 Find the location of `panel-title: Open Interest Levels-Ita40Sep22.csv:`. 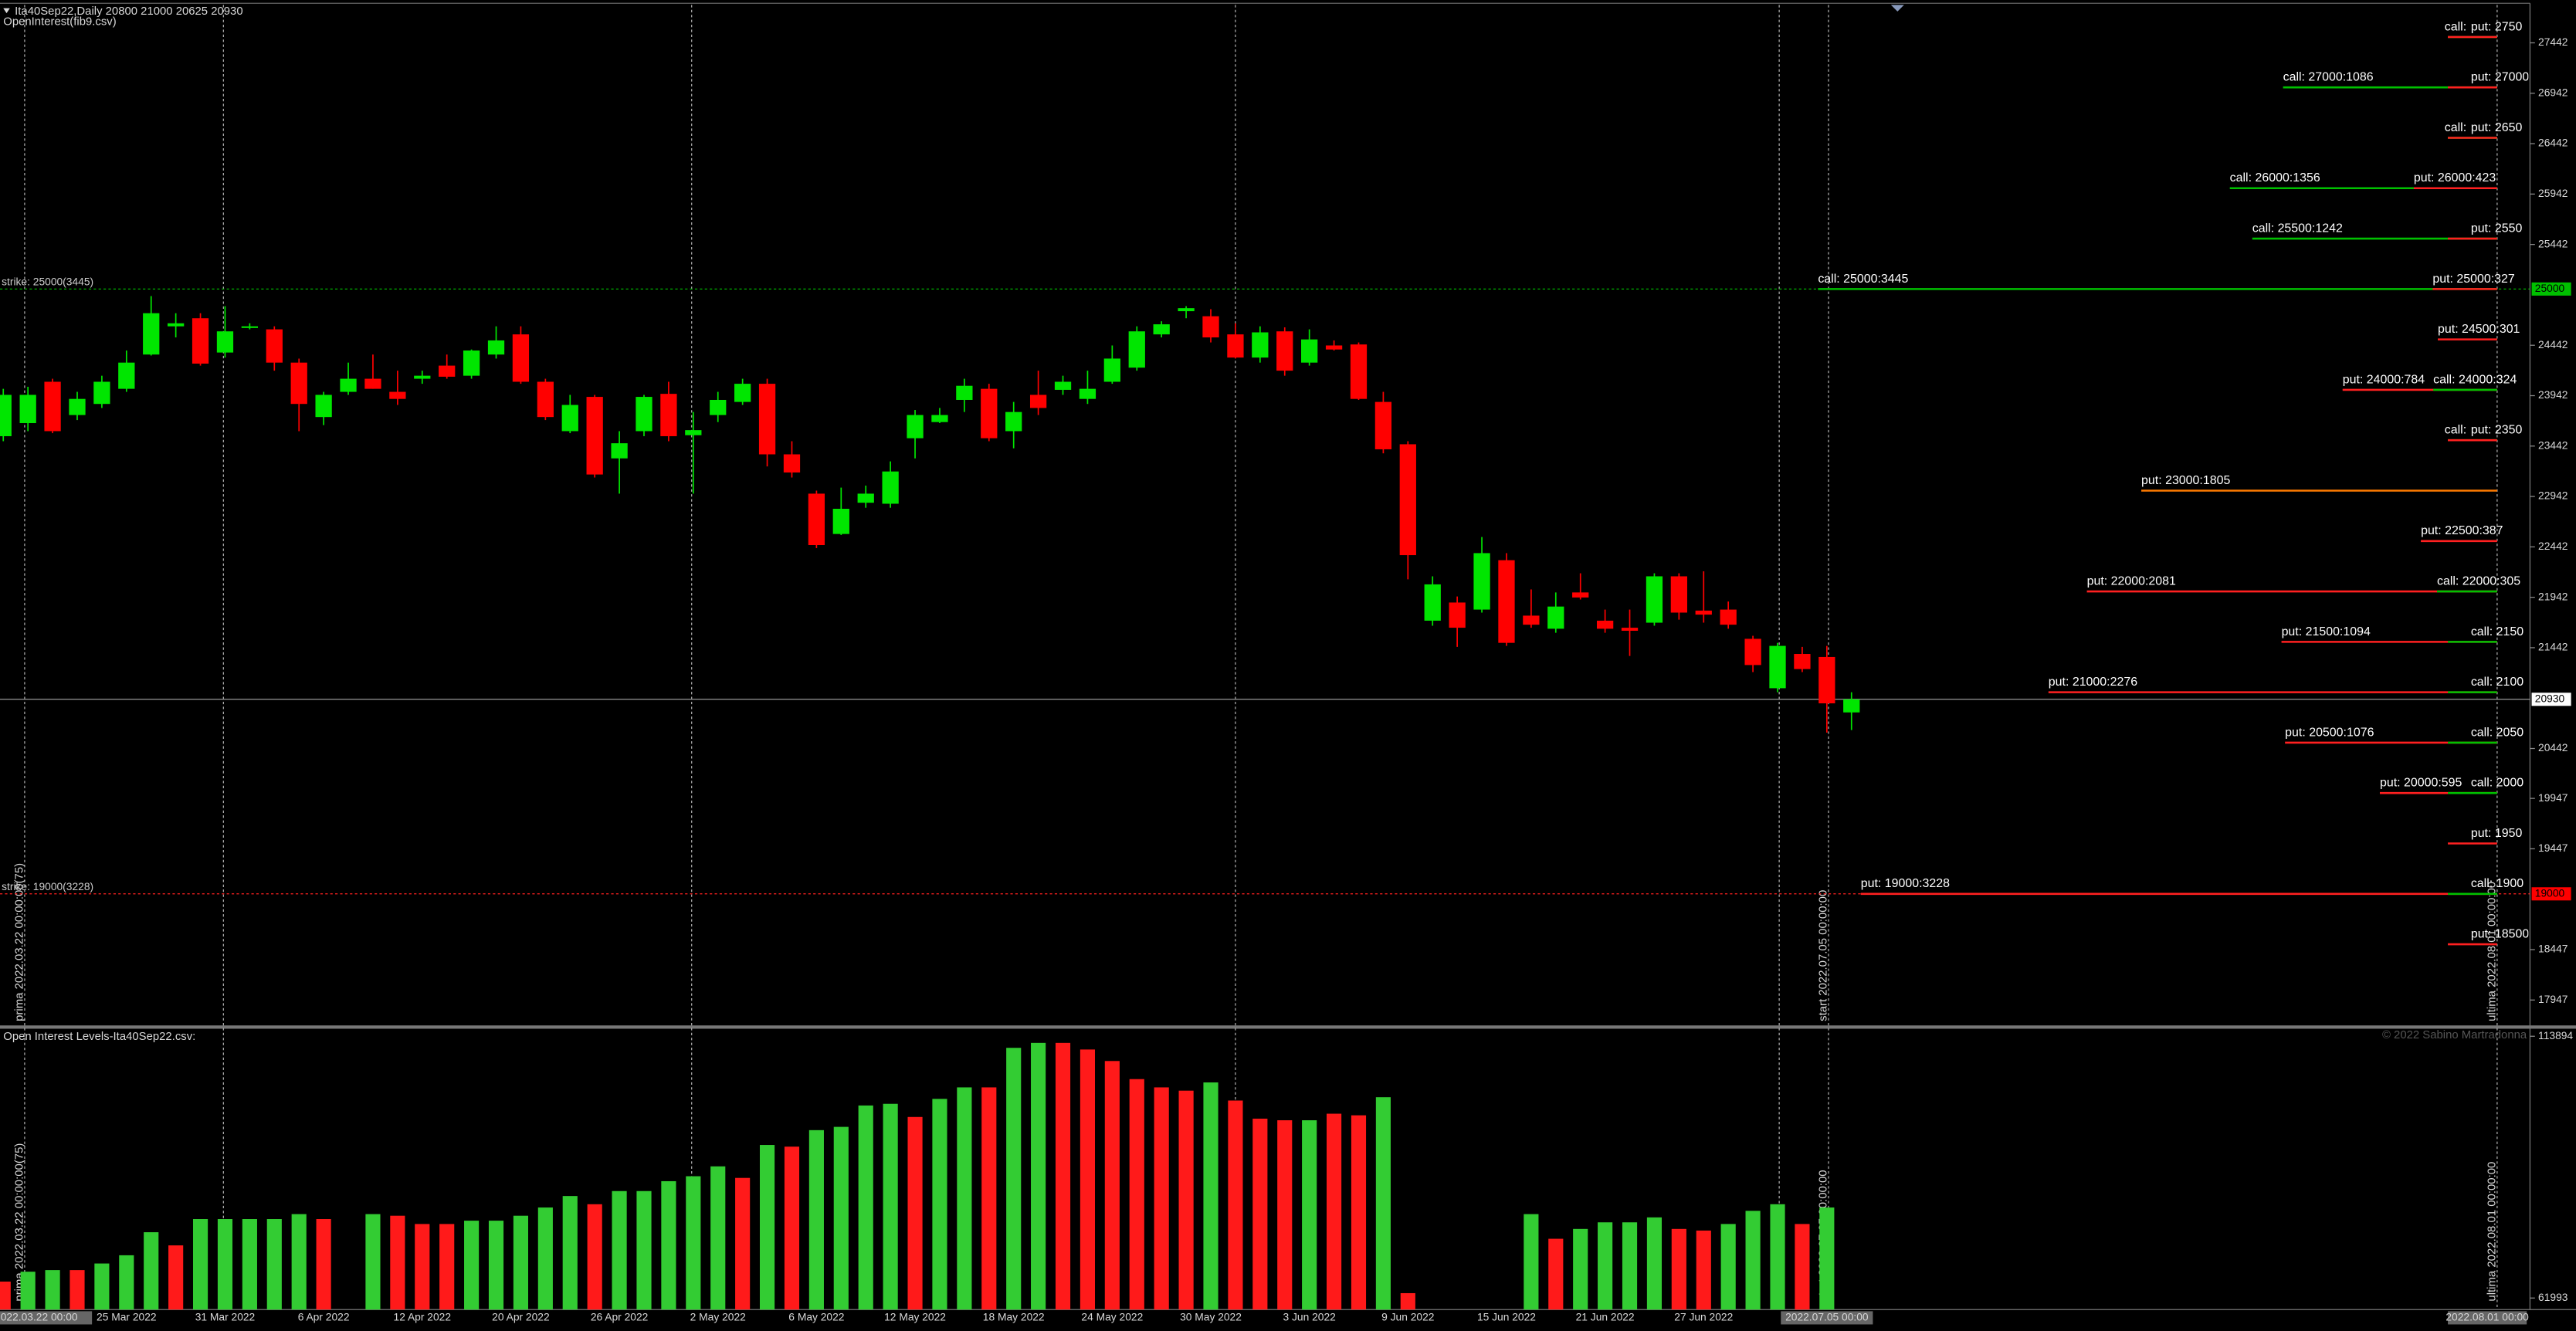

panel-title: Open Interest Levels-Ita40Sep22.csv: is located at coordinates (99, 1037).